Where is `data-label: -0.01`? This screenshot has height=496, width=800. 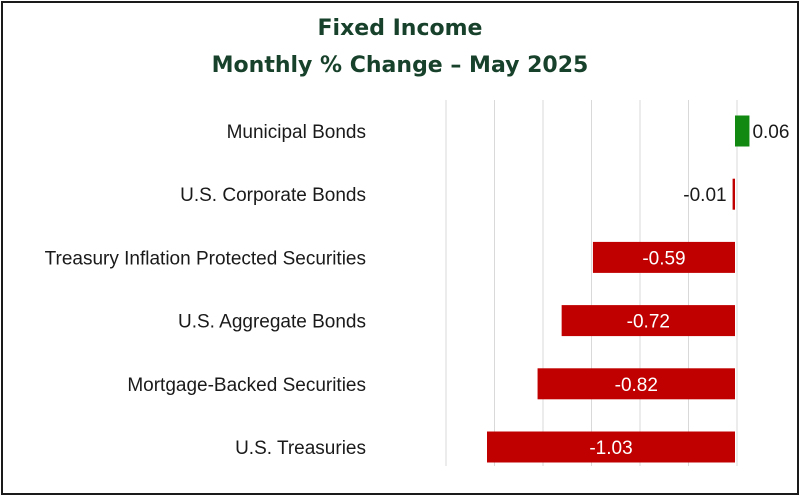 data-label: -0.01 is located at coordinates (704, 195).